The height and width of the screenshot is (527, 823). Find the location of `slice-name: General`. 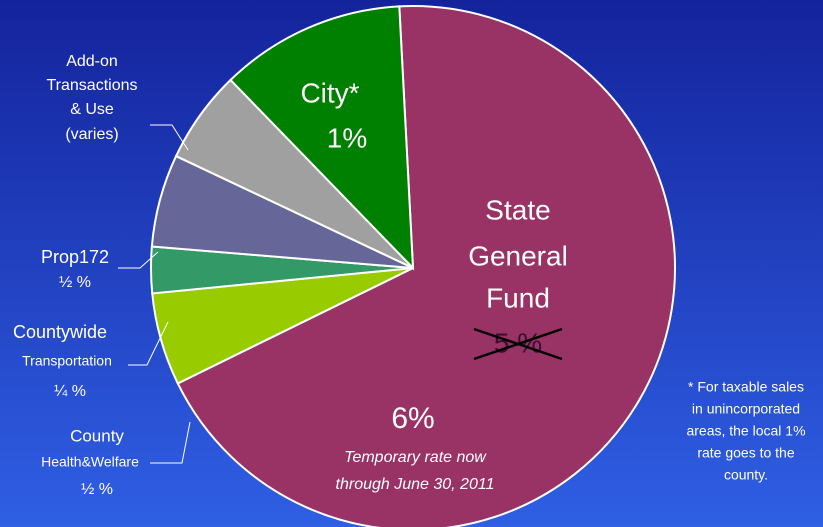

slice-name: General is located at coordinates (518, 255).